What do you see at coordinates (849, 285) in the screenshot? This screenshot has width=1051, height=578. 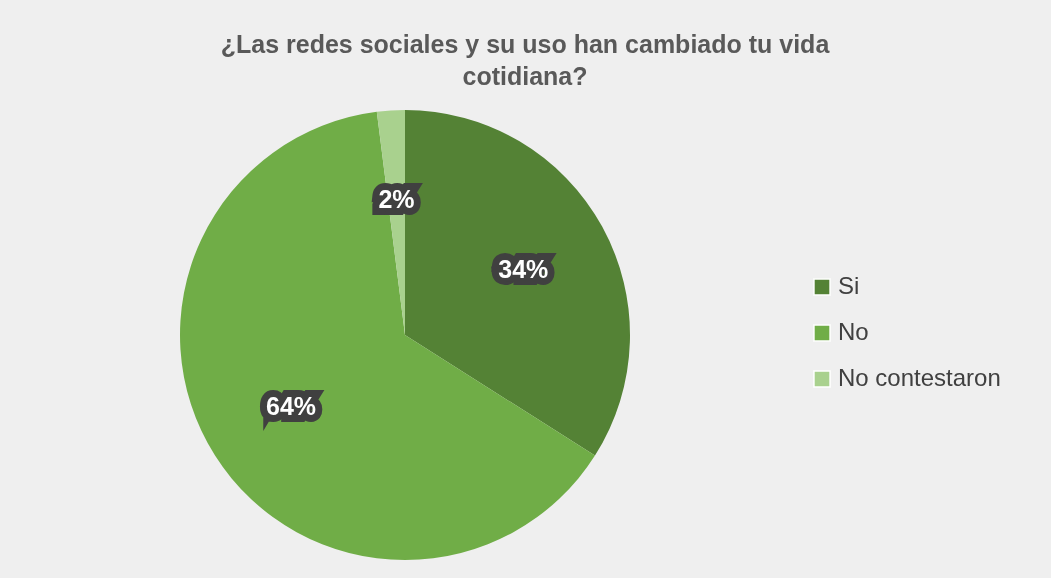 I see `legend-label: Si` at bounding box center [849, 285].